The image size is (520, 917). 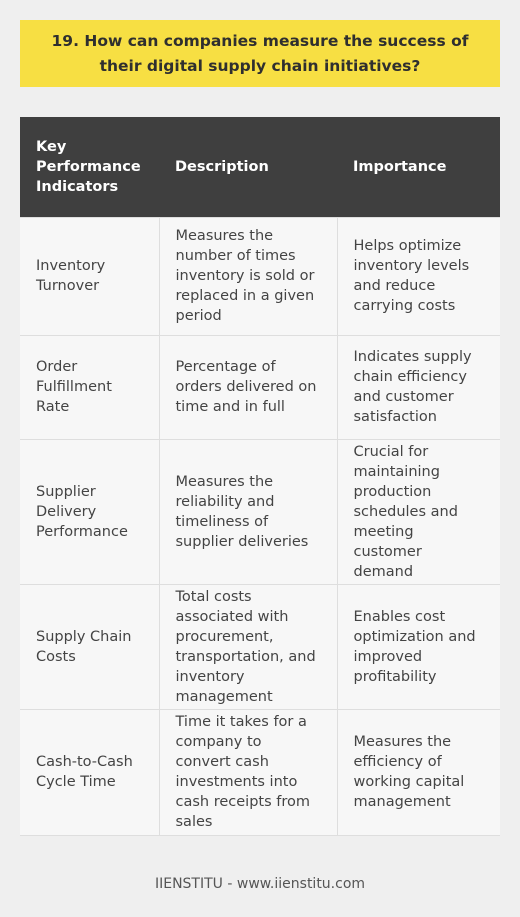 What do you see at coordinates (89, 511) in the screenshot?
I see `kpi-cell: Supplier Delivery Performance` at bounding box center [89, 511].